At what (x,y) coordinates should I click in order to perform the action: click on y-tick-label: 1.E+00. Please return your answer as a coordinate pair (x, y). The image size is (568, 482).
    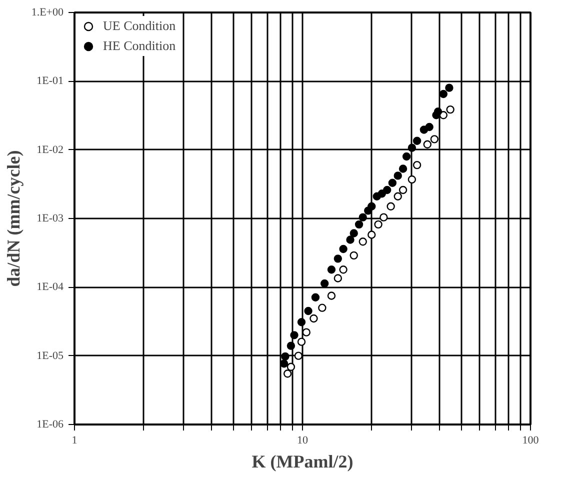
    Looking at the image, I should click on (47, 12).